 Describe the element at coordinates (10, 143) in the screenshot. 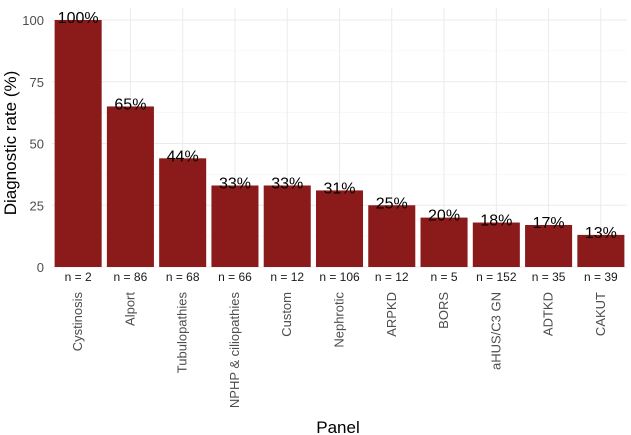

I see `y-axis-title: Diagnostic rate (%)` at that location.